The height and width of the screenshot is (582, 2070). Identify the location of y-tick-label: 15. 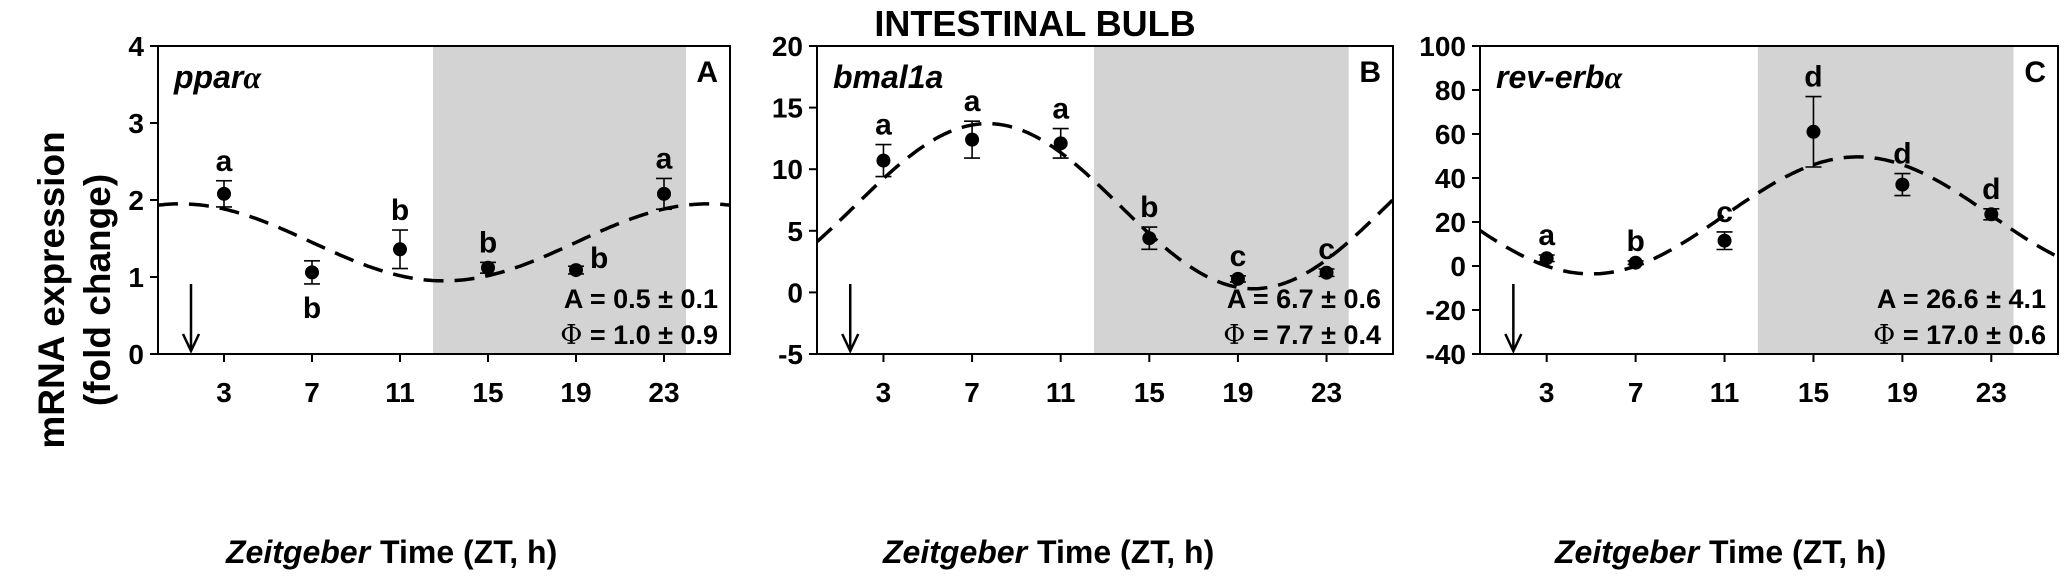
(787, 108).